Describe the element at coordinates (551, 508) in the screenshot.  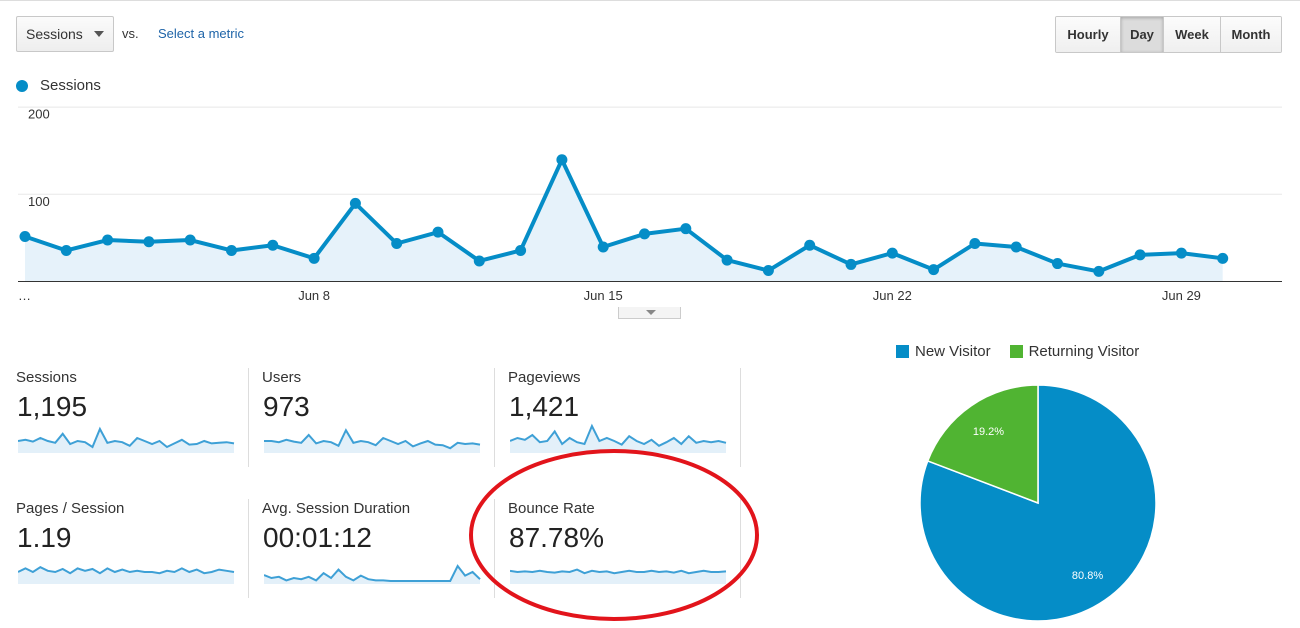
I see `scorecard-title: Bounce Rate` at that location.